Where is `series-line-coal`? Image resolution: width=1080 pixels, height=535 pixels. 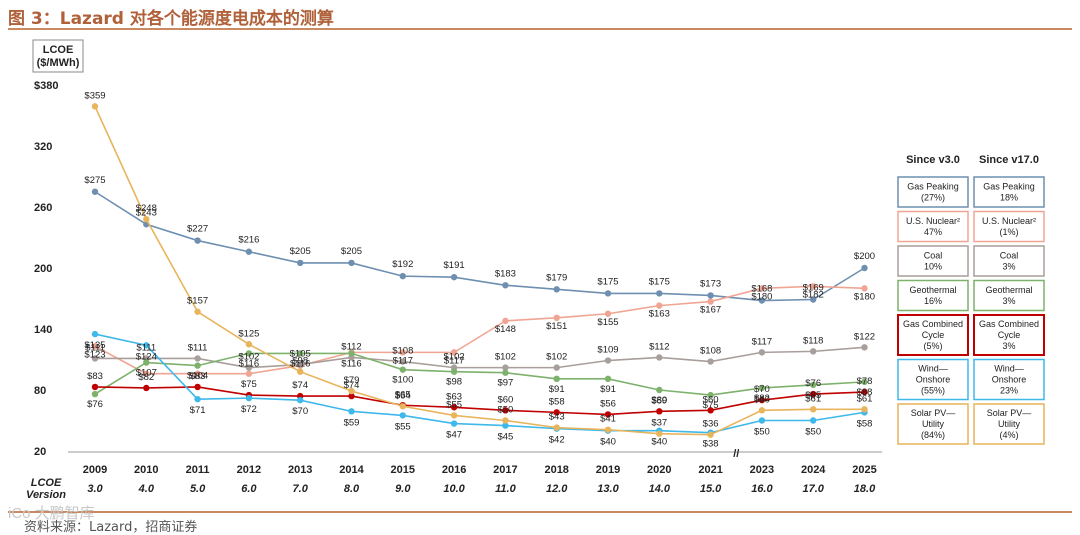 series-line-coal is located at coordinates (480, 357).